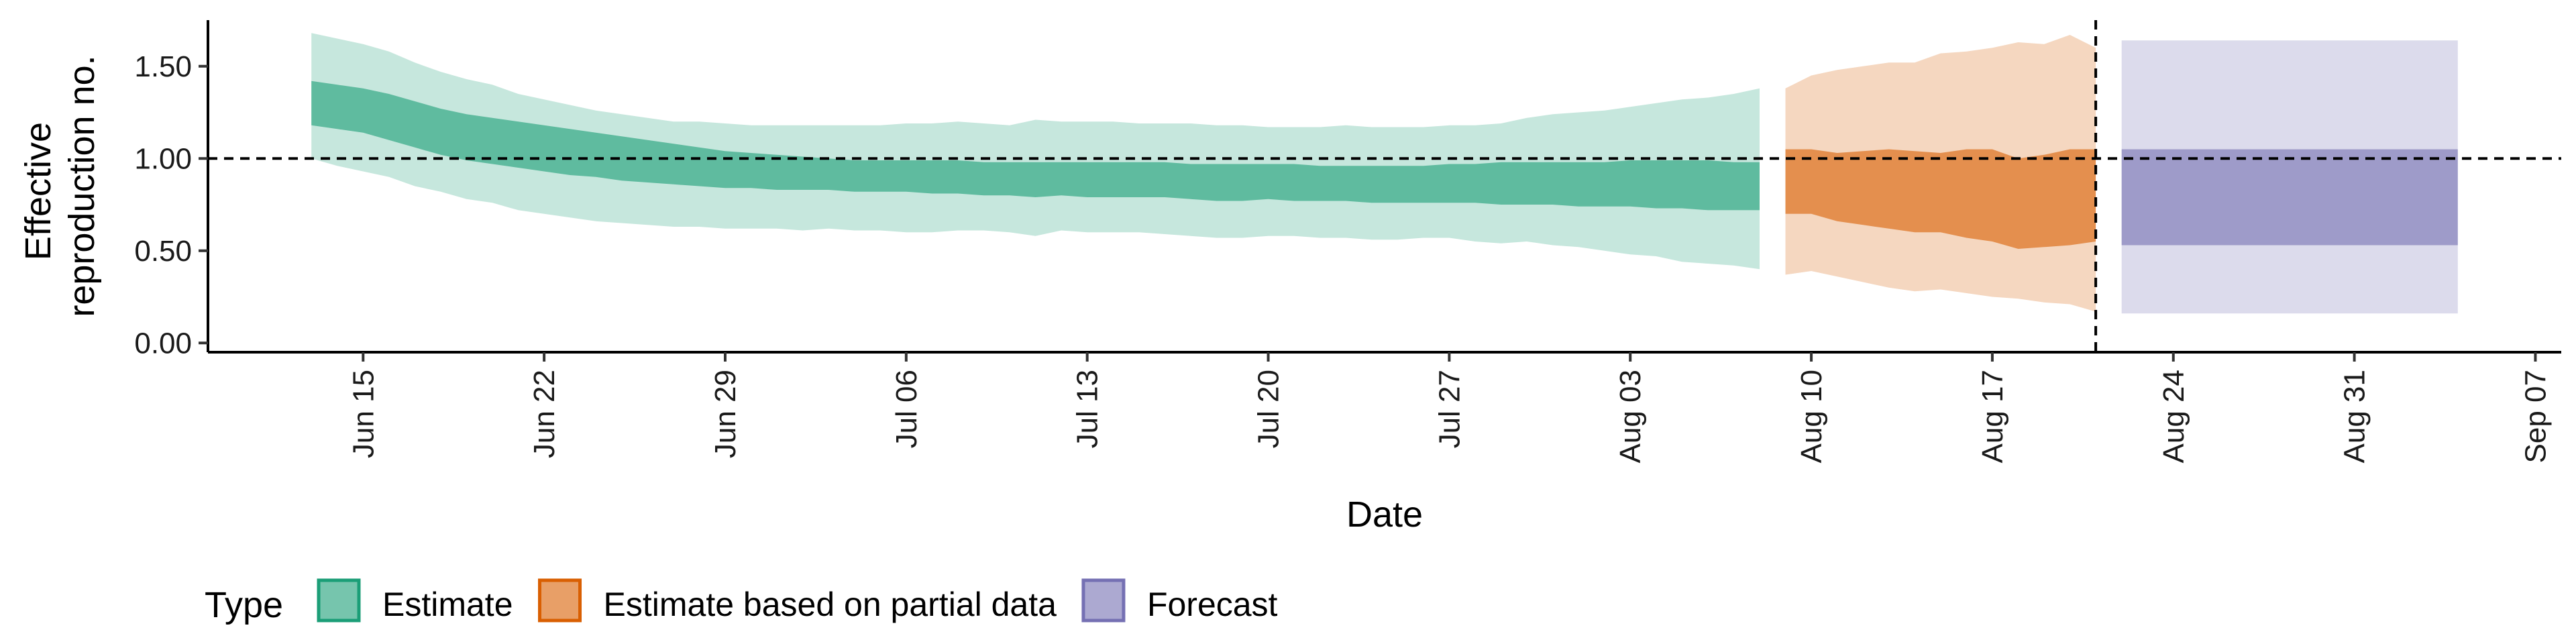 This screenshot has height=644, width=2576. I want to click on x-tick-label: Jun 22, so click(544, 414).